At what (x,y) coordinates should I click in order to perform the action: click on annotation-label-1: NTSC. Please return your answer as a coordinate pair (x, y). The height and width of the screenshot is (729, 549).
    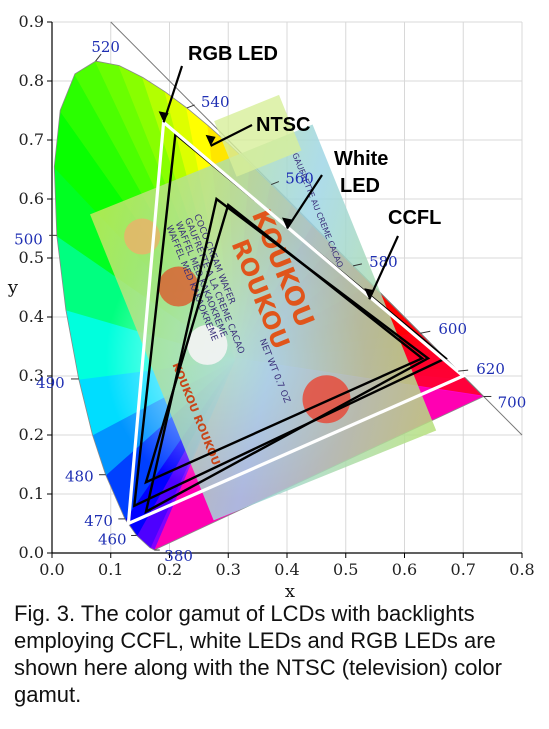
    Looking at the image, I should click on (283, 125).